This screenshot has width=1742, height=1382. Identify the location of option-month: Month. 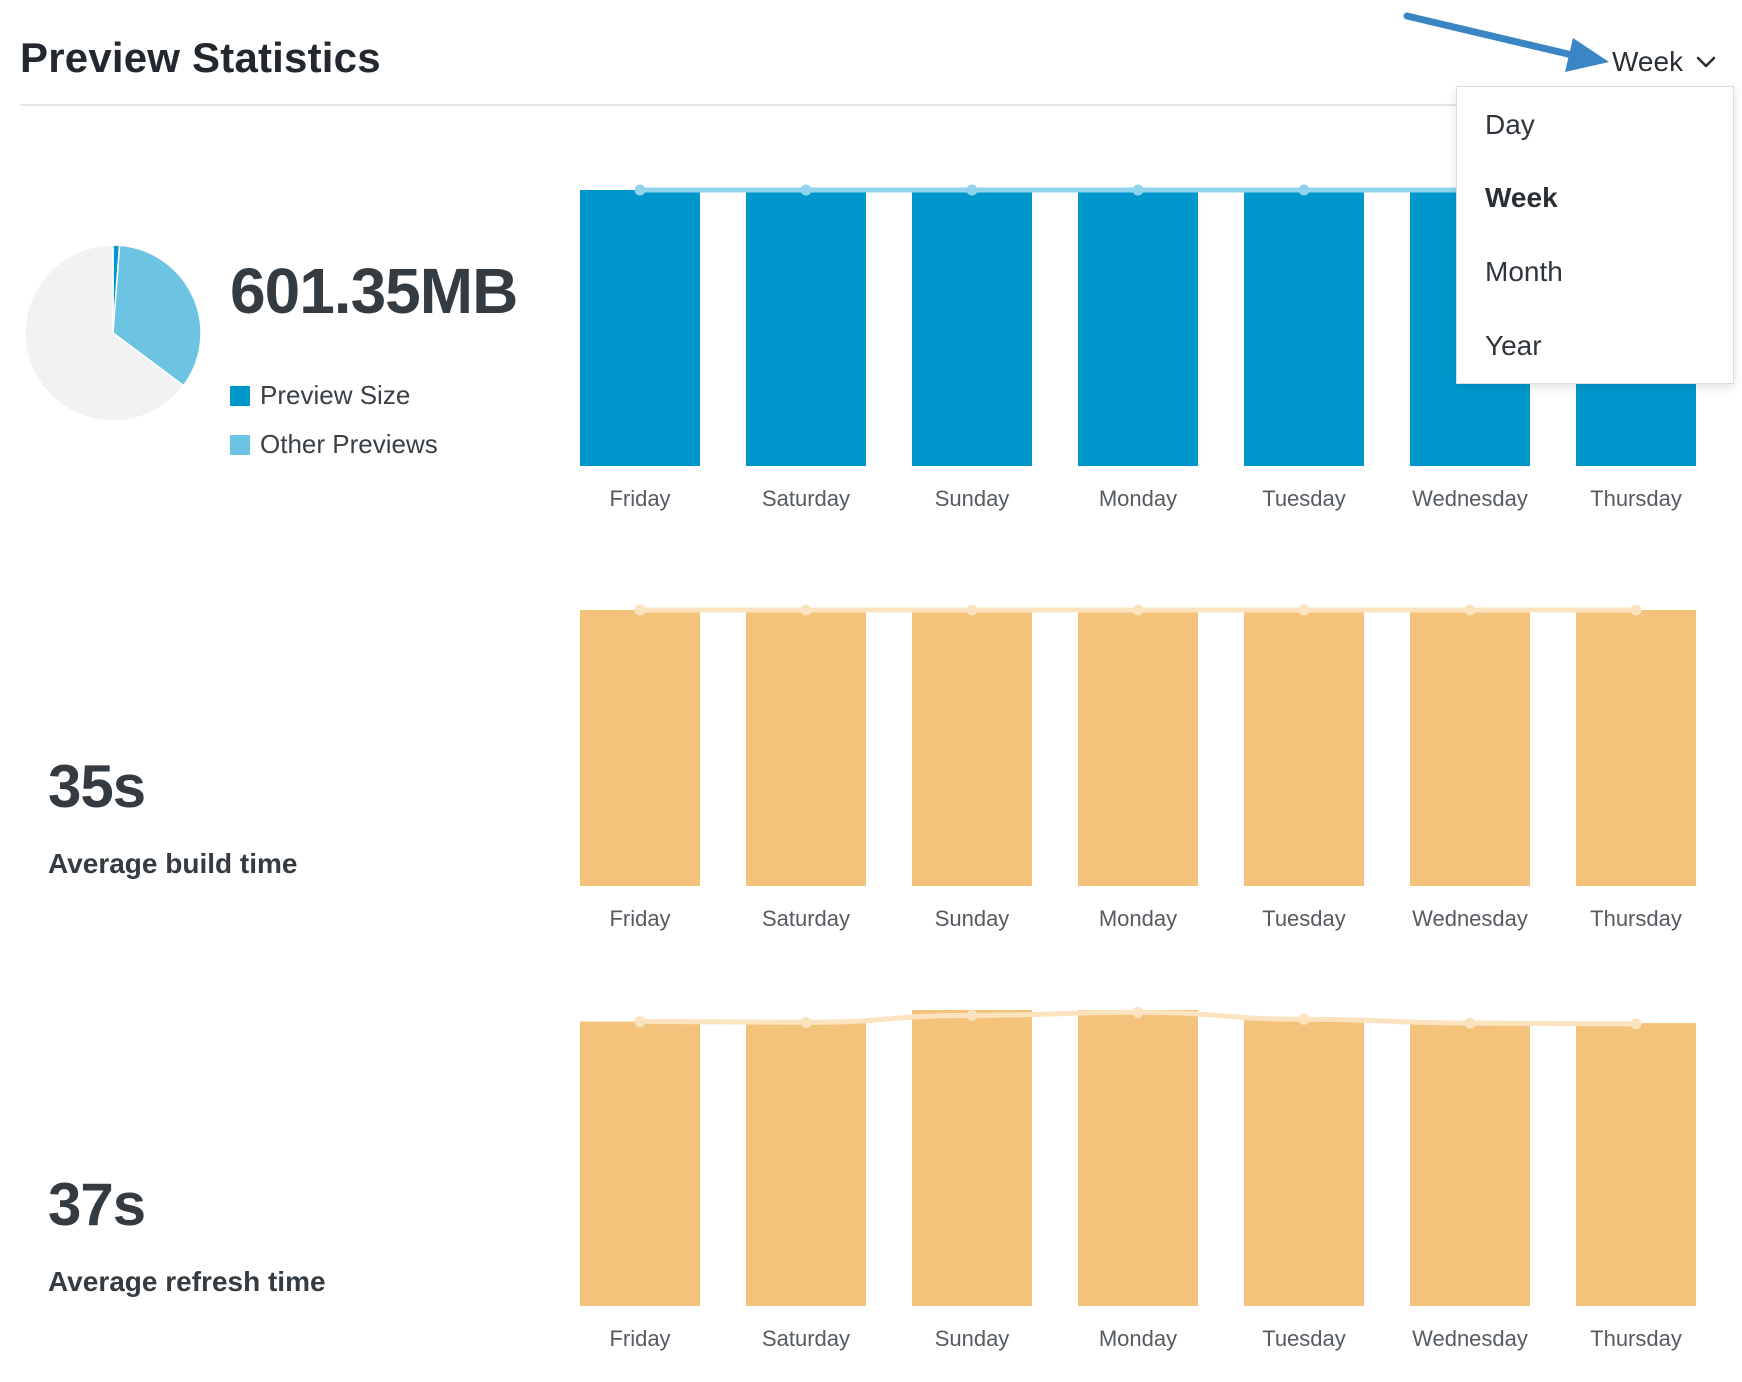
(1524, 271).